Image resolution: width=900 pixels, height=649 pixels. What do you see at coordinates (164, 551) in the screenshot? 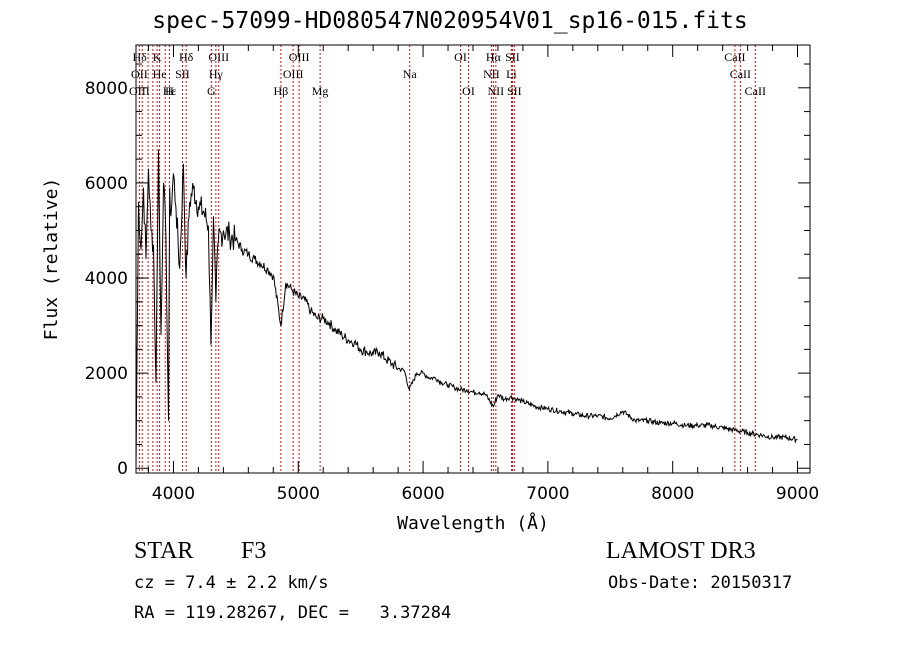
I see `object-class: STAR` at bounding box center [164, 551].